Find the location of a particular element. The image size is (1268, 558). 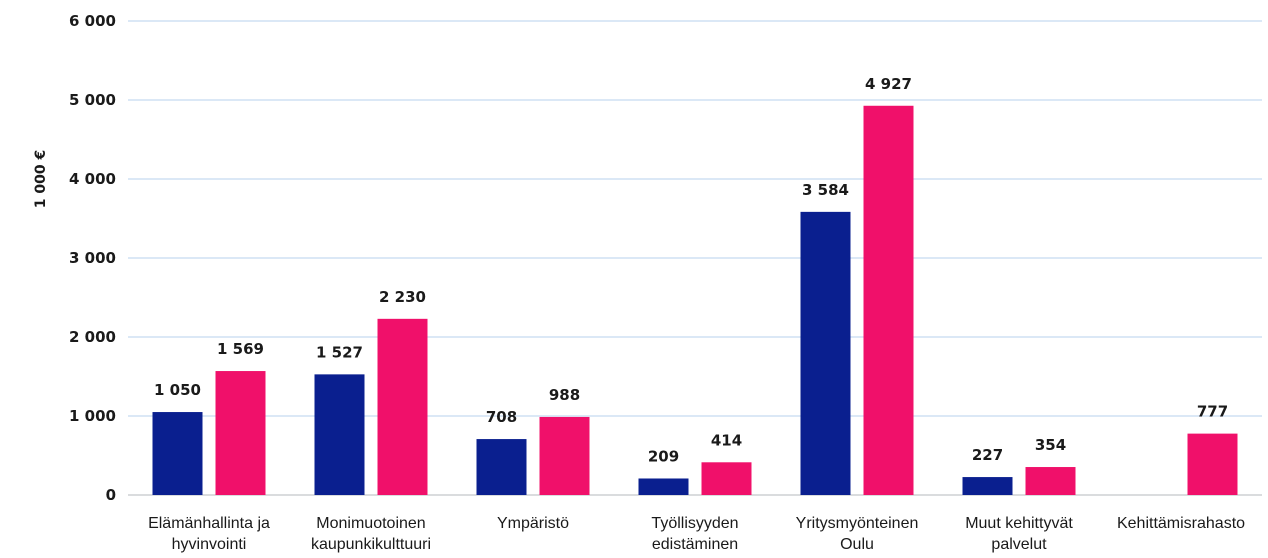

data-label: 1 050 is located at coordinates (177, 390).